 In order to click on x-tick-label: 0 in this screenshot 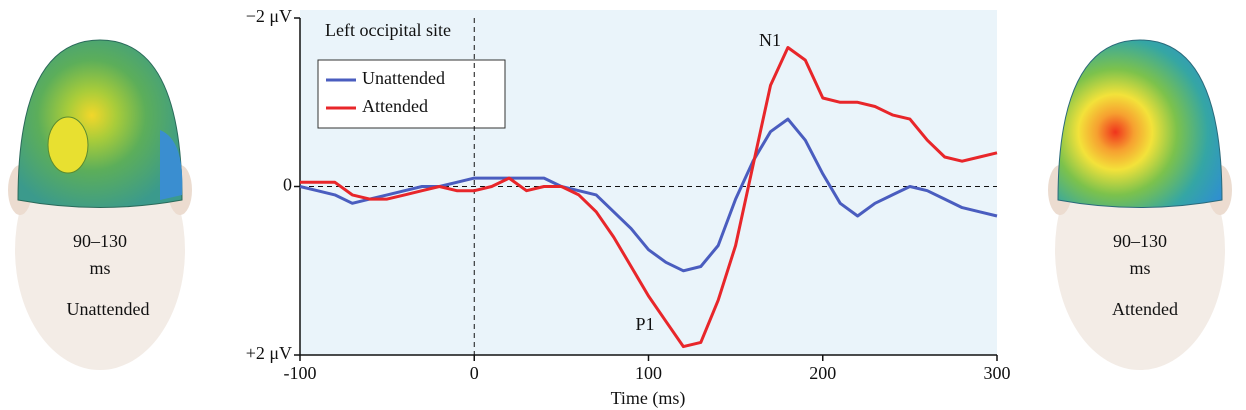, I will do `click(474, 373)`.